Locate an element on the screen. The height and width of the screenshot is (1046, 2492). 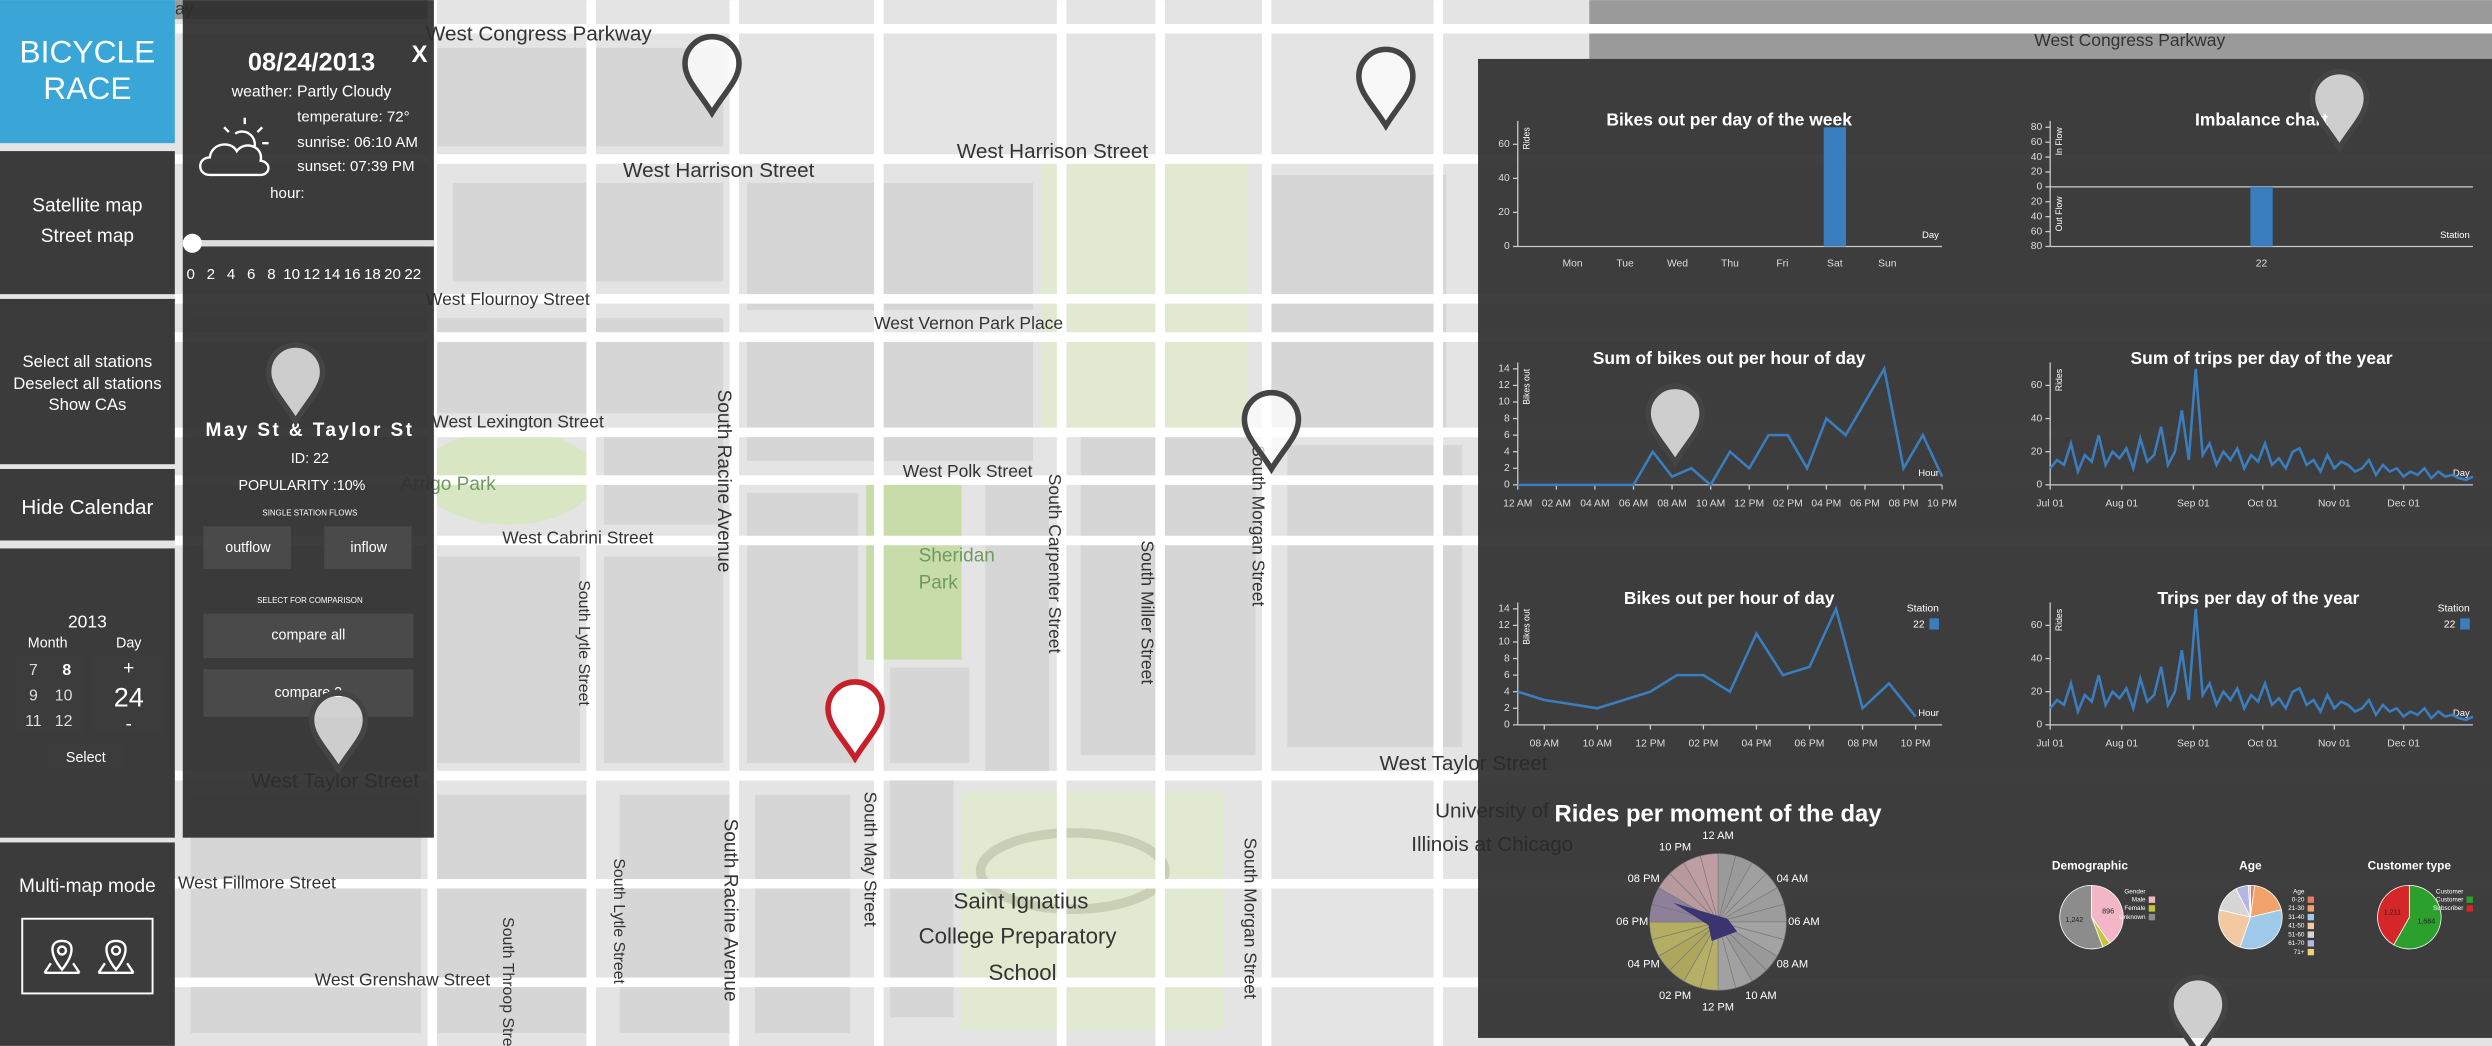
street-label: South May Street is located at coordinates (871, 859).